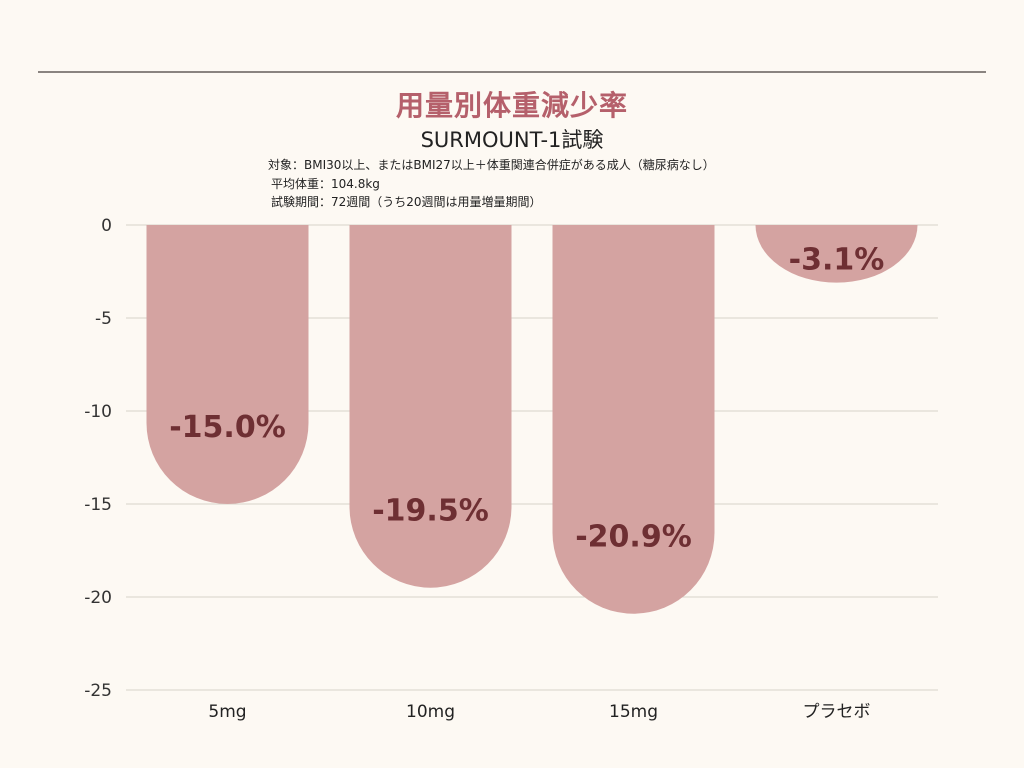 The width and height of the screenshot is (1024, 768). What do you see at coordinates (106, 226) in the screenshot?
I see `y-tick-label: 0` at bounding box center [106, 226].